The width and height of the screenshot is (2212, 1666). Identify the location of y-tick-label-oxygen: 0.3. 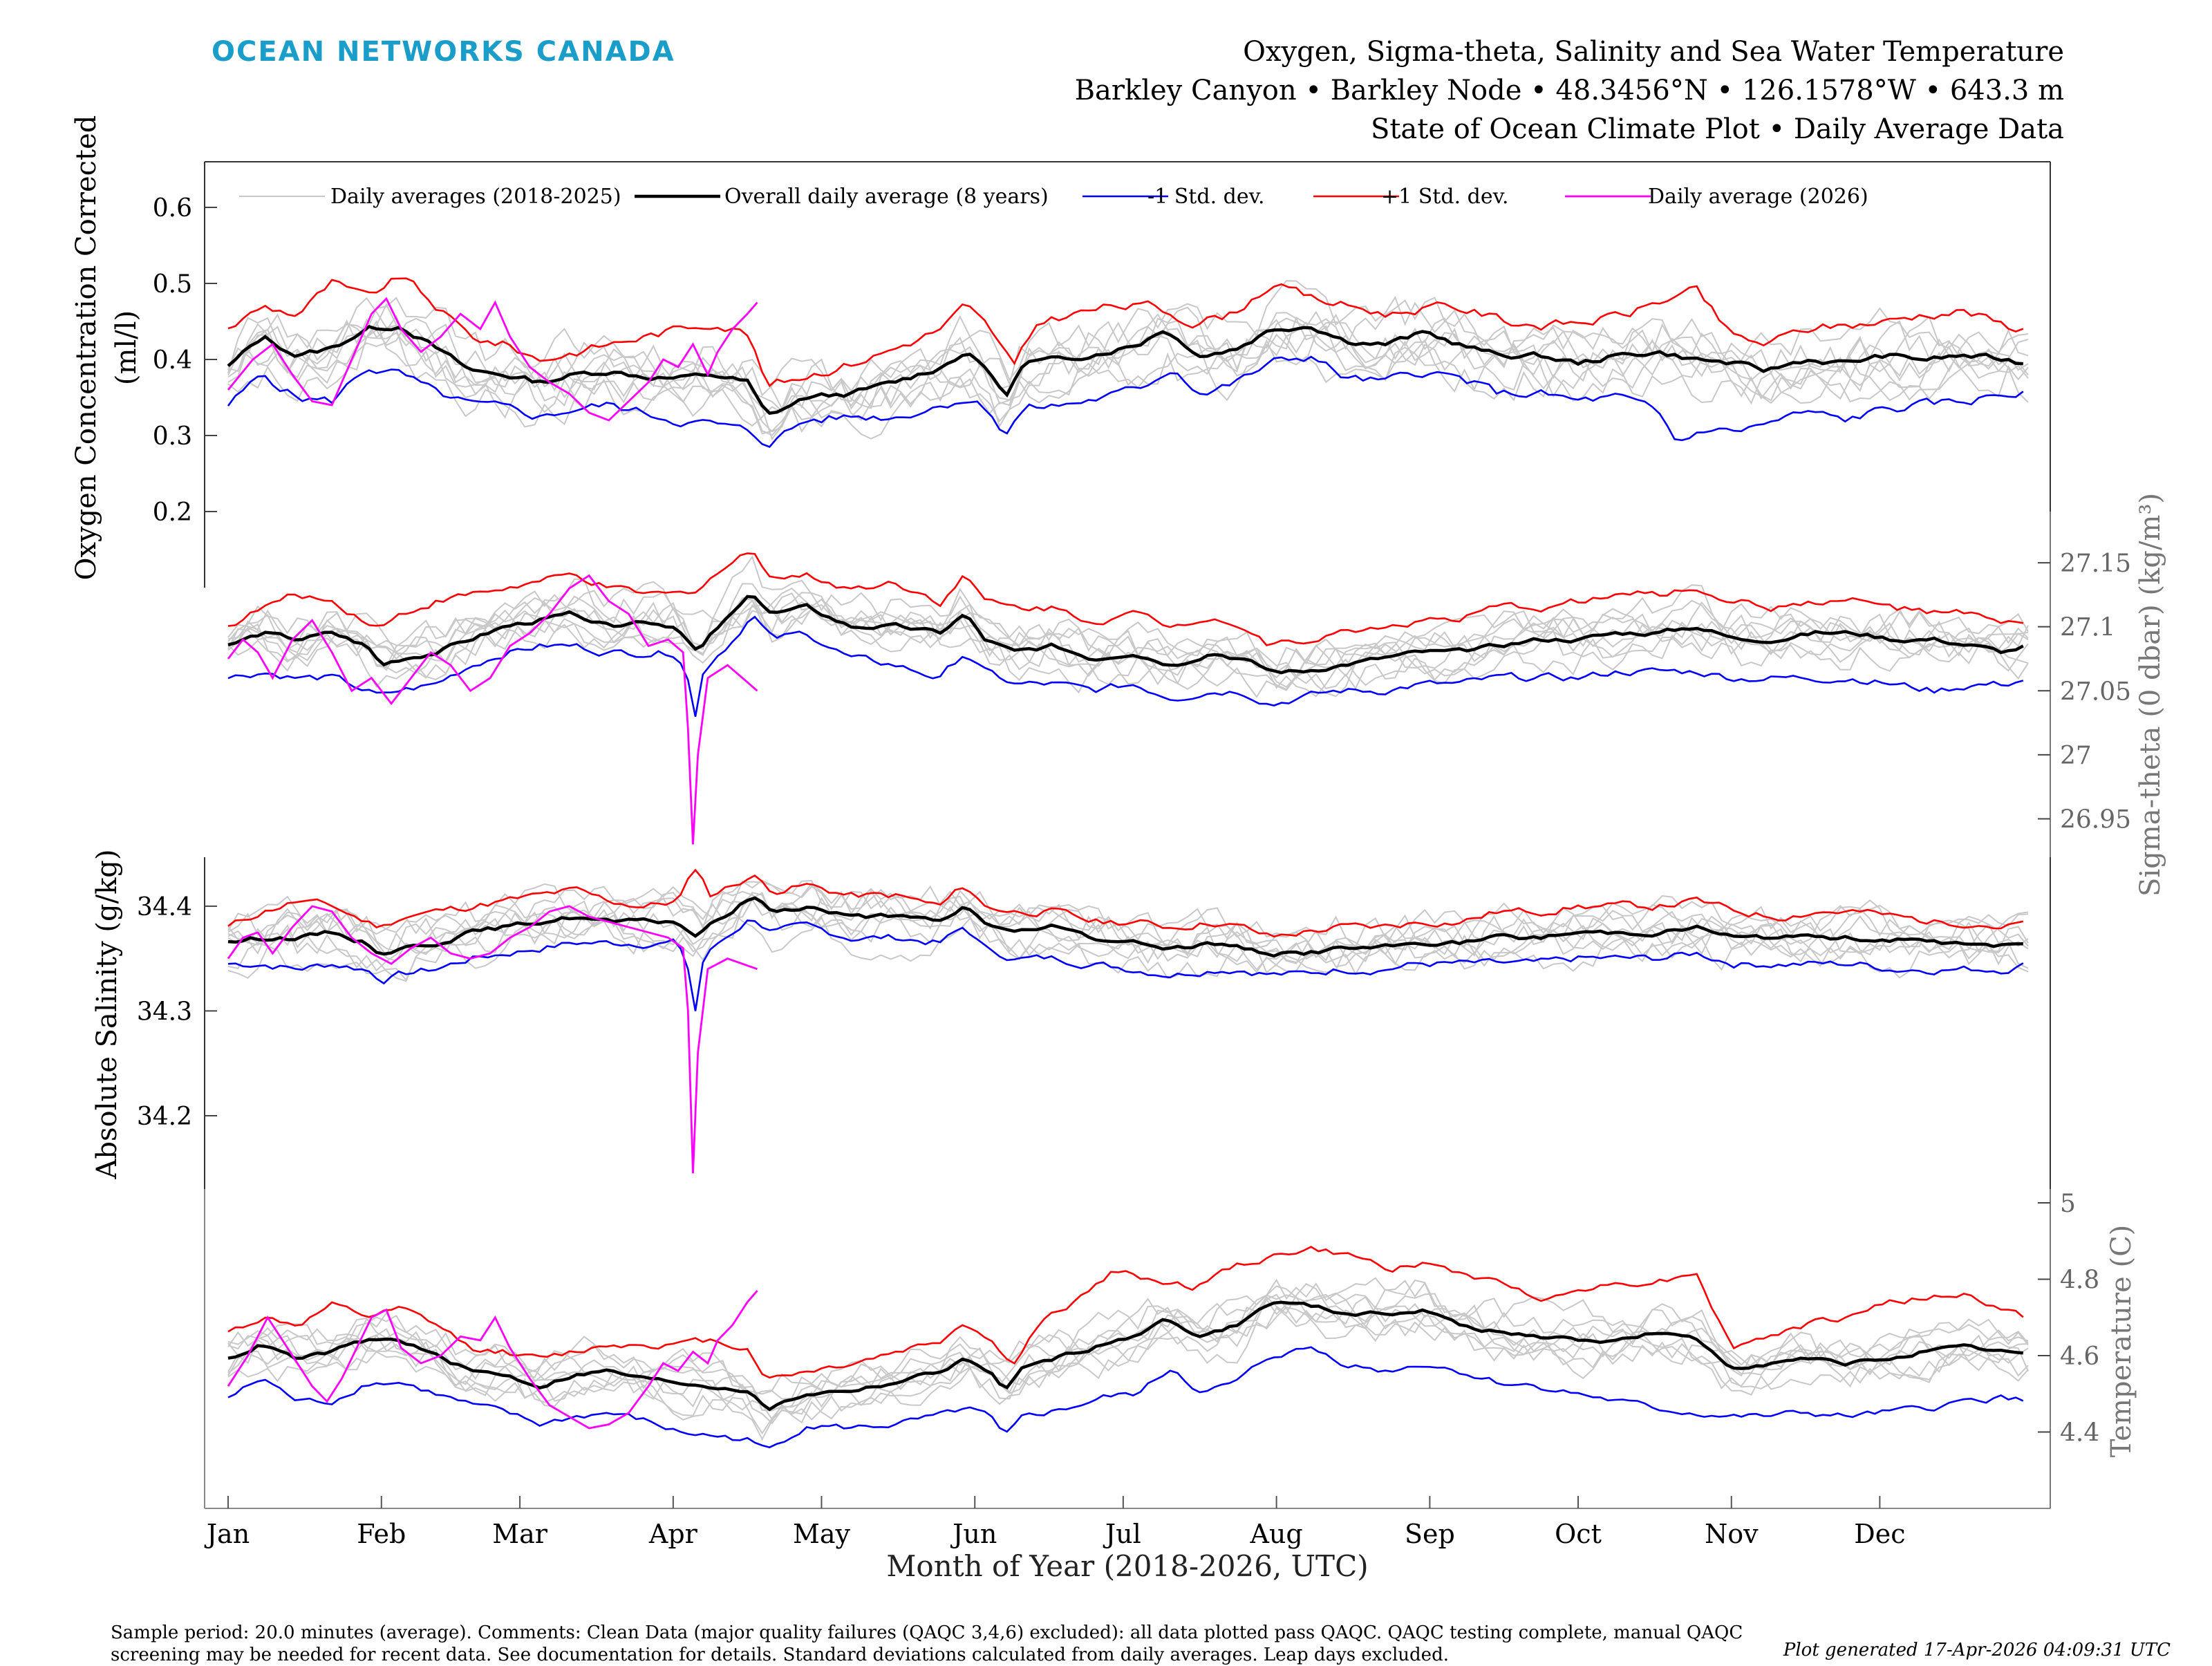
(172, 436).